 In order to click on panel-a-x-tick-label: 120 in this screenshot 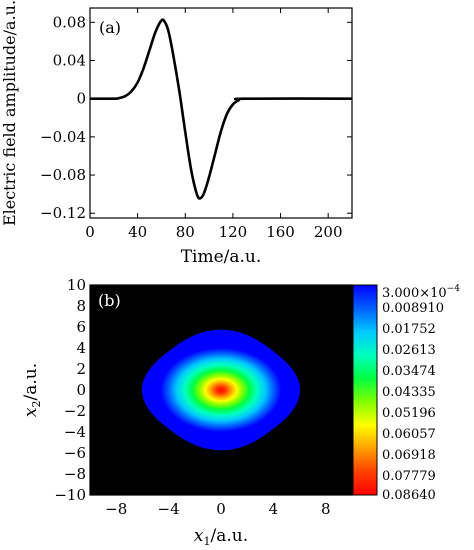, I will do `click(233, 232)`.